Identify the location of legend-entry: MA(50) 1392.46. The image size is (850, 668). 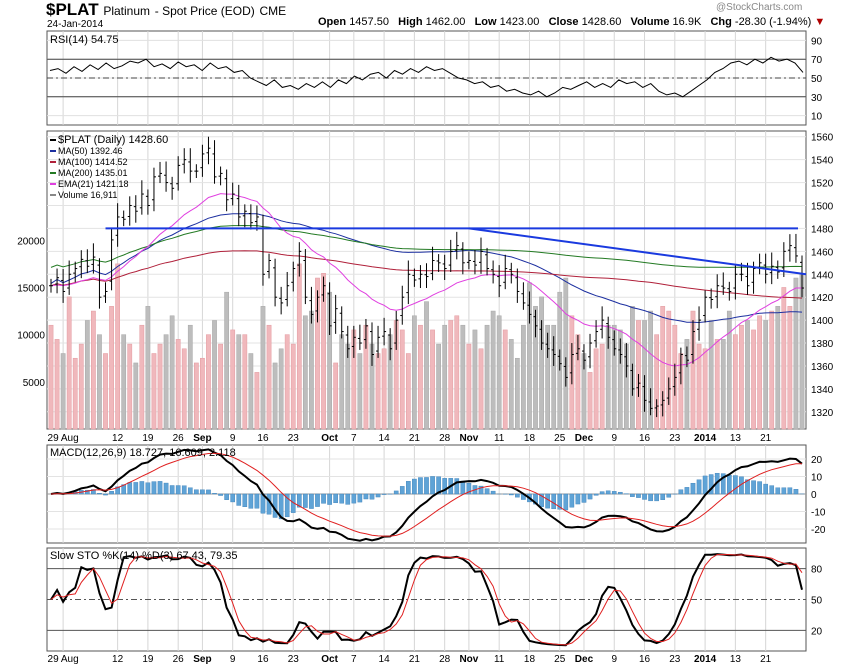
(90, 151).